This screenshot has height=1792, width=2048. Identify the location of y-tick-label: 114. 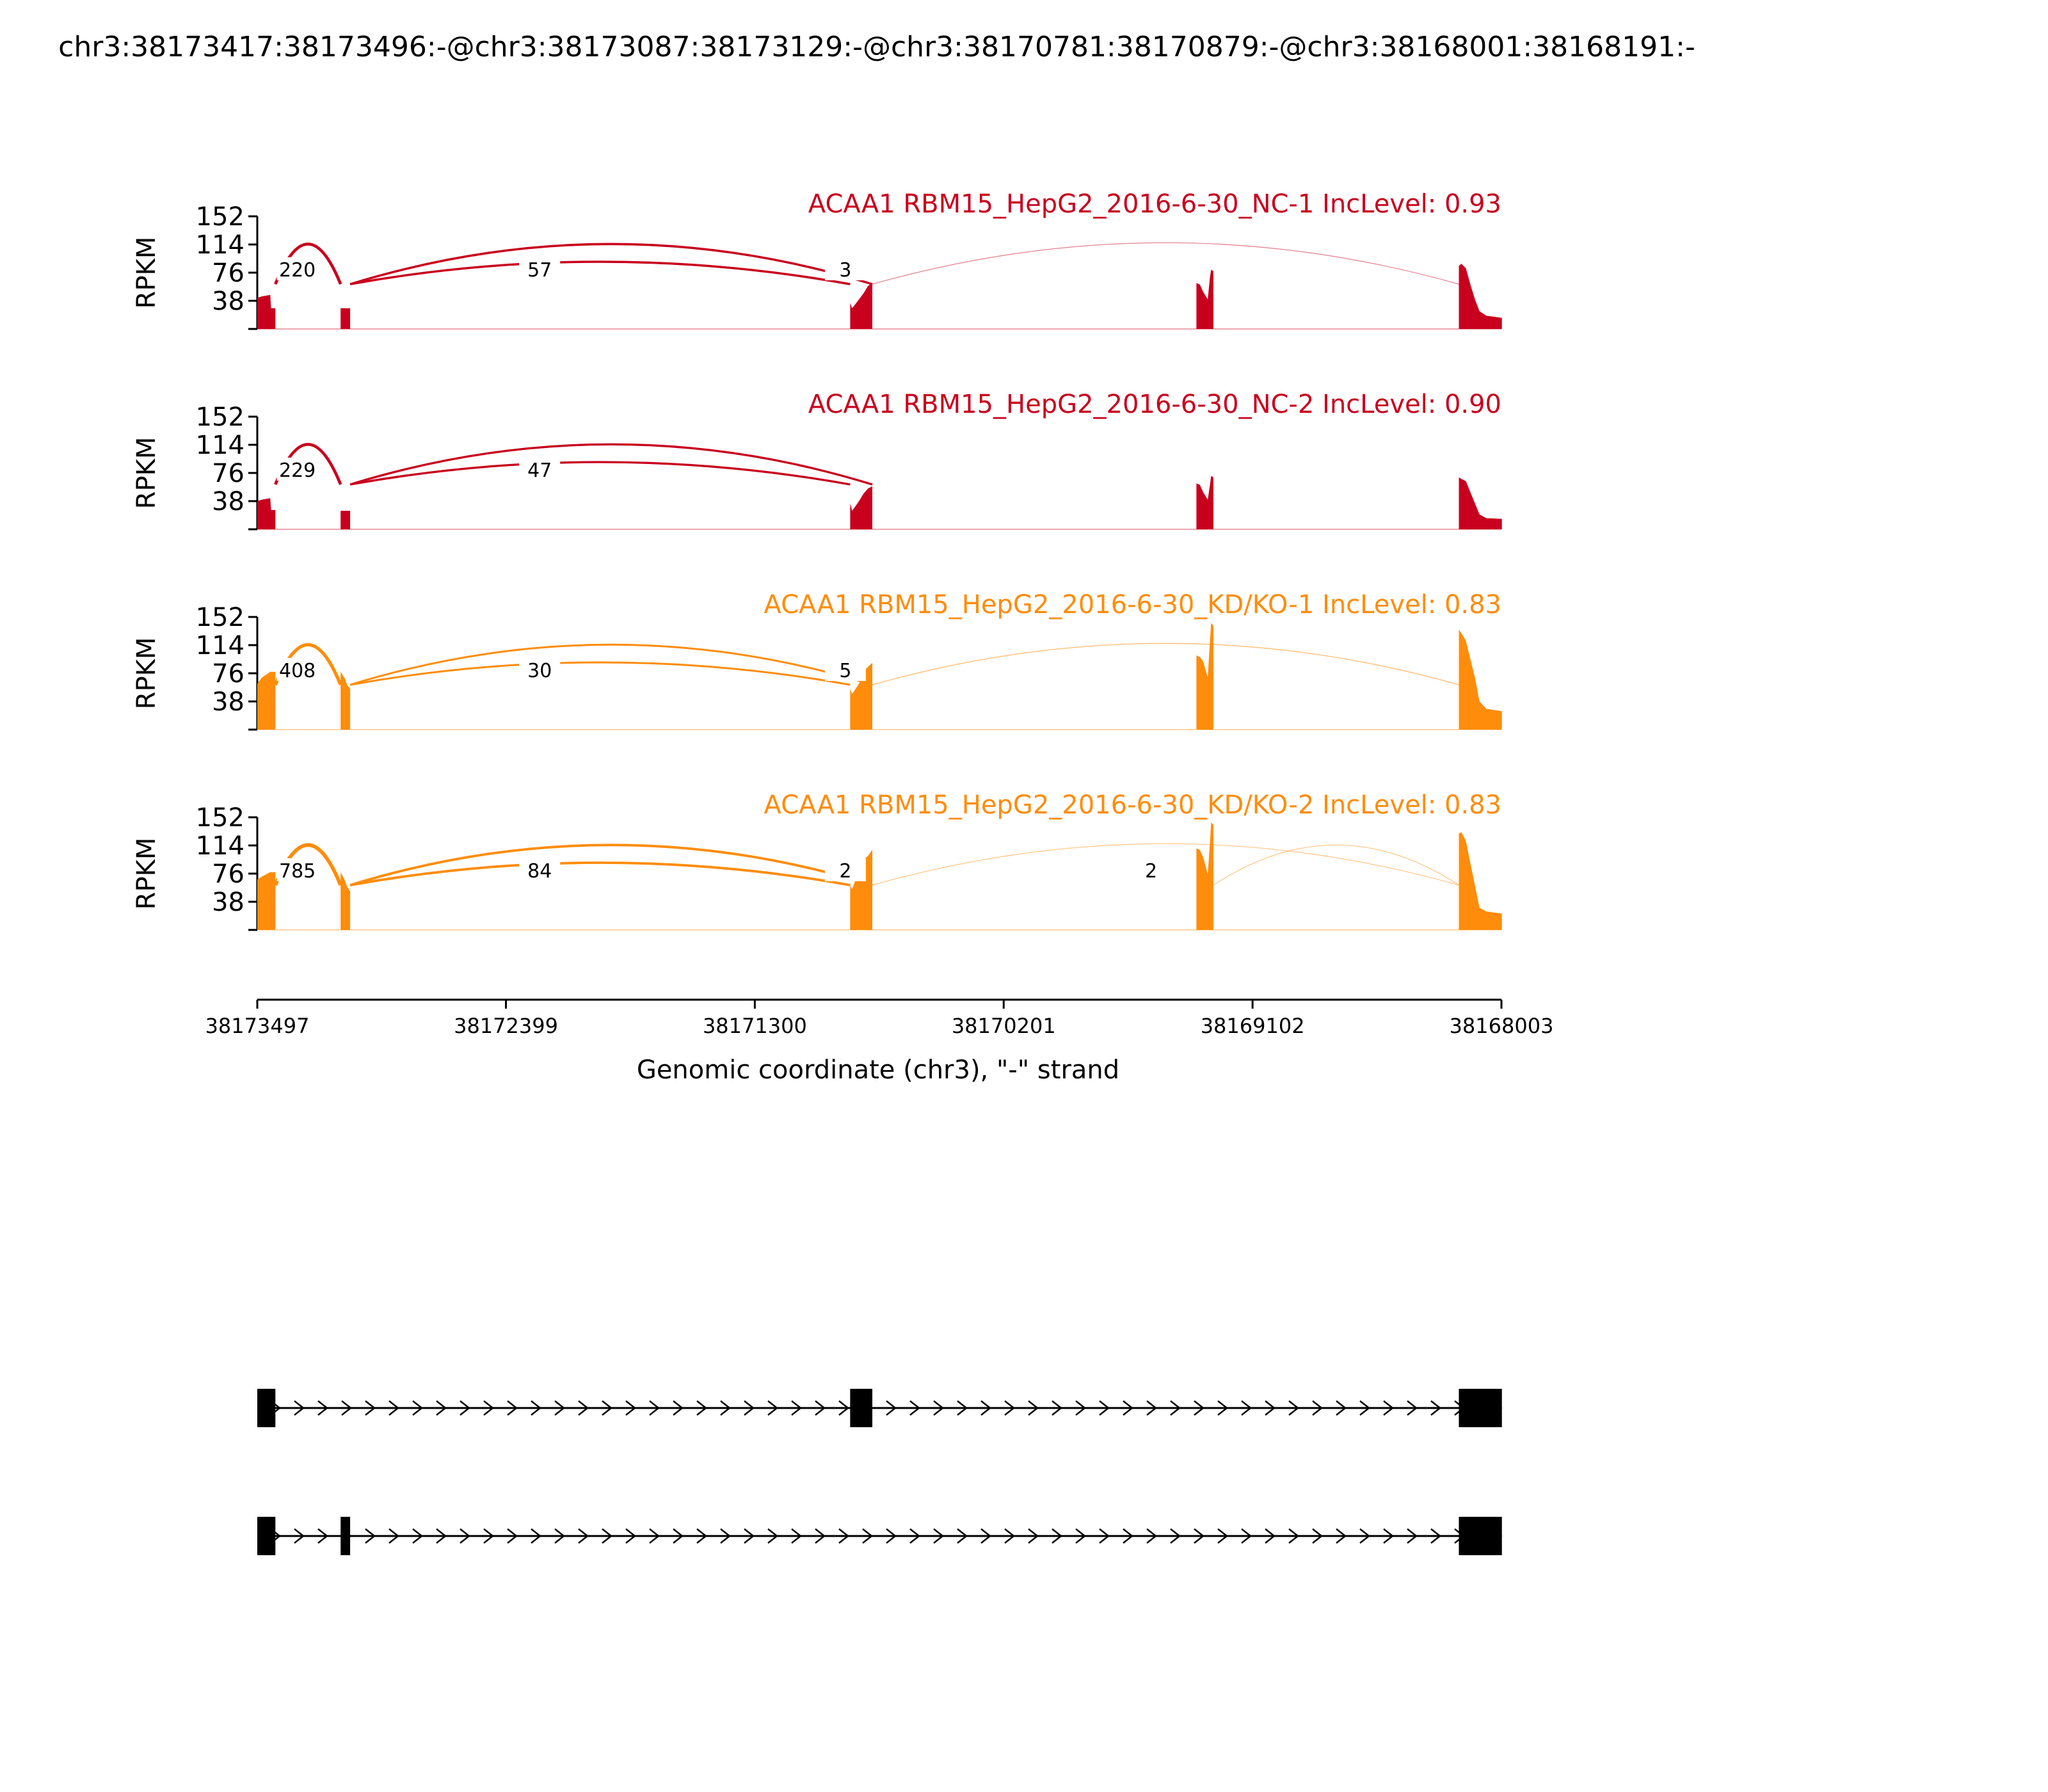
(220, 445).